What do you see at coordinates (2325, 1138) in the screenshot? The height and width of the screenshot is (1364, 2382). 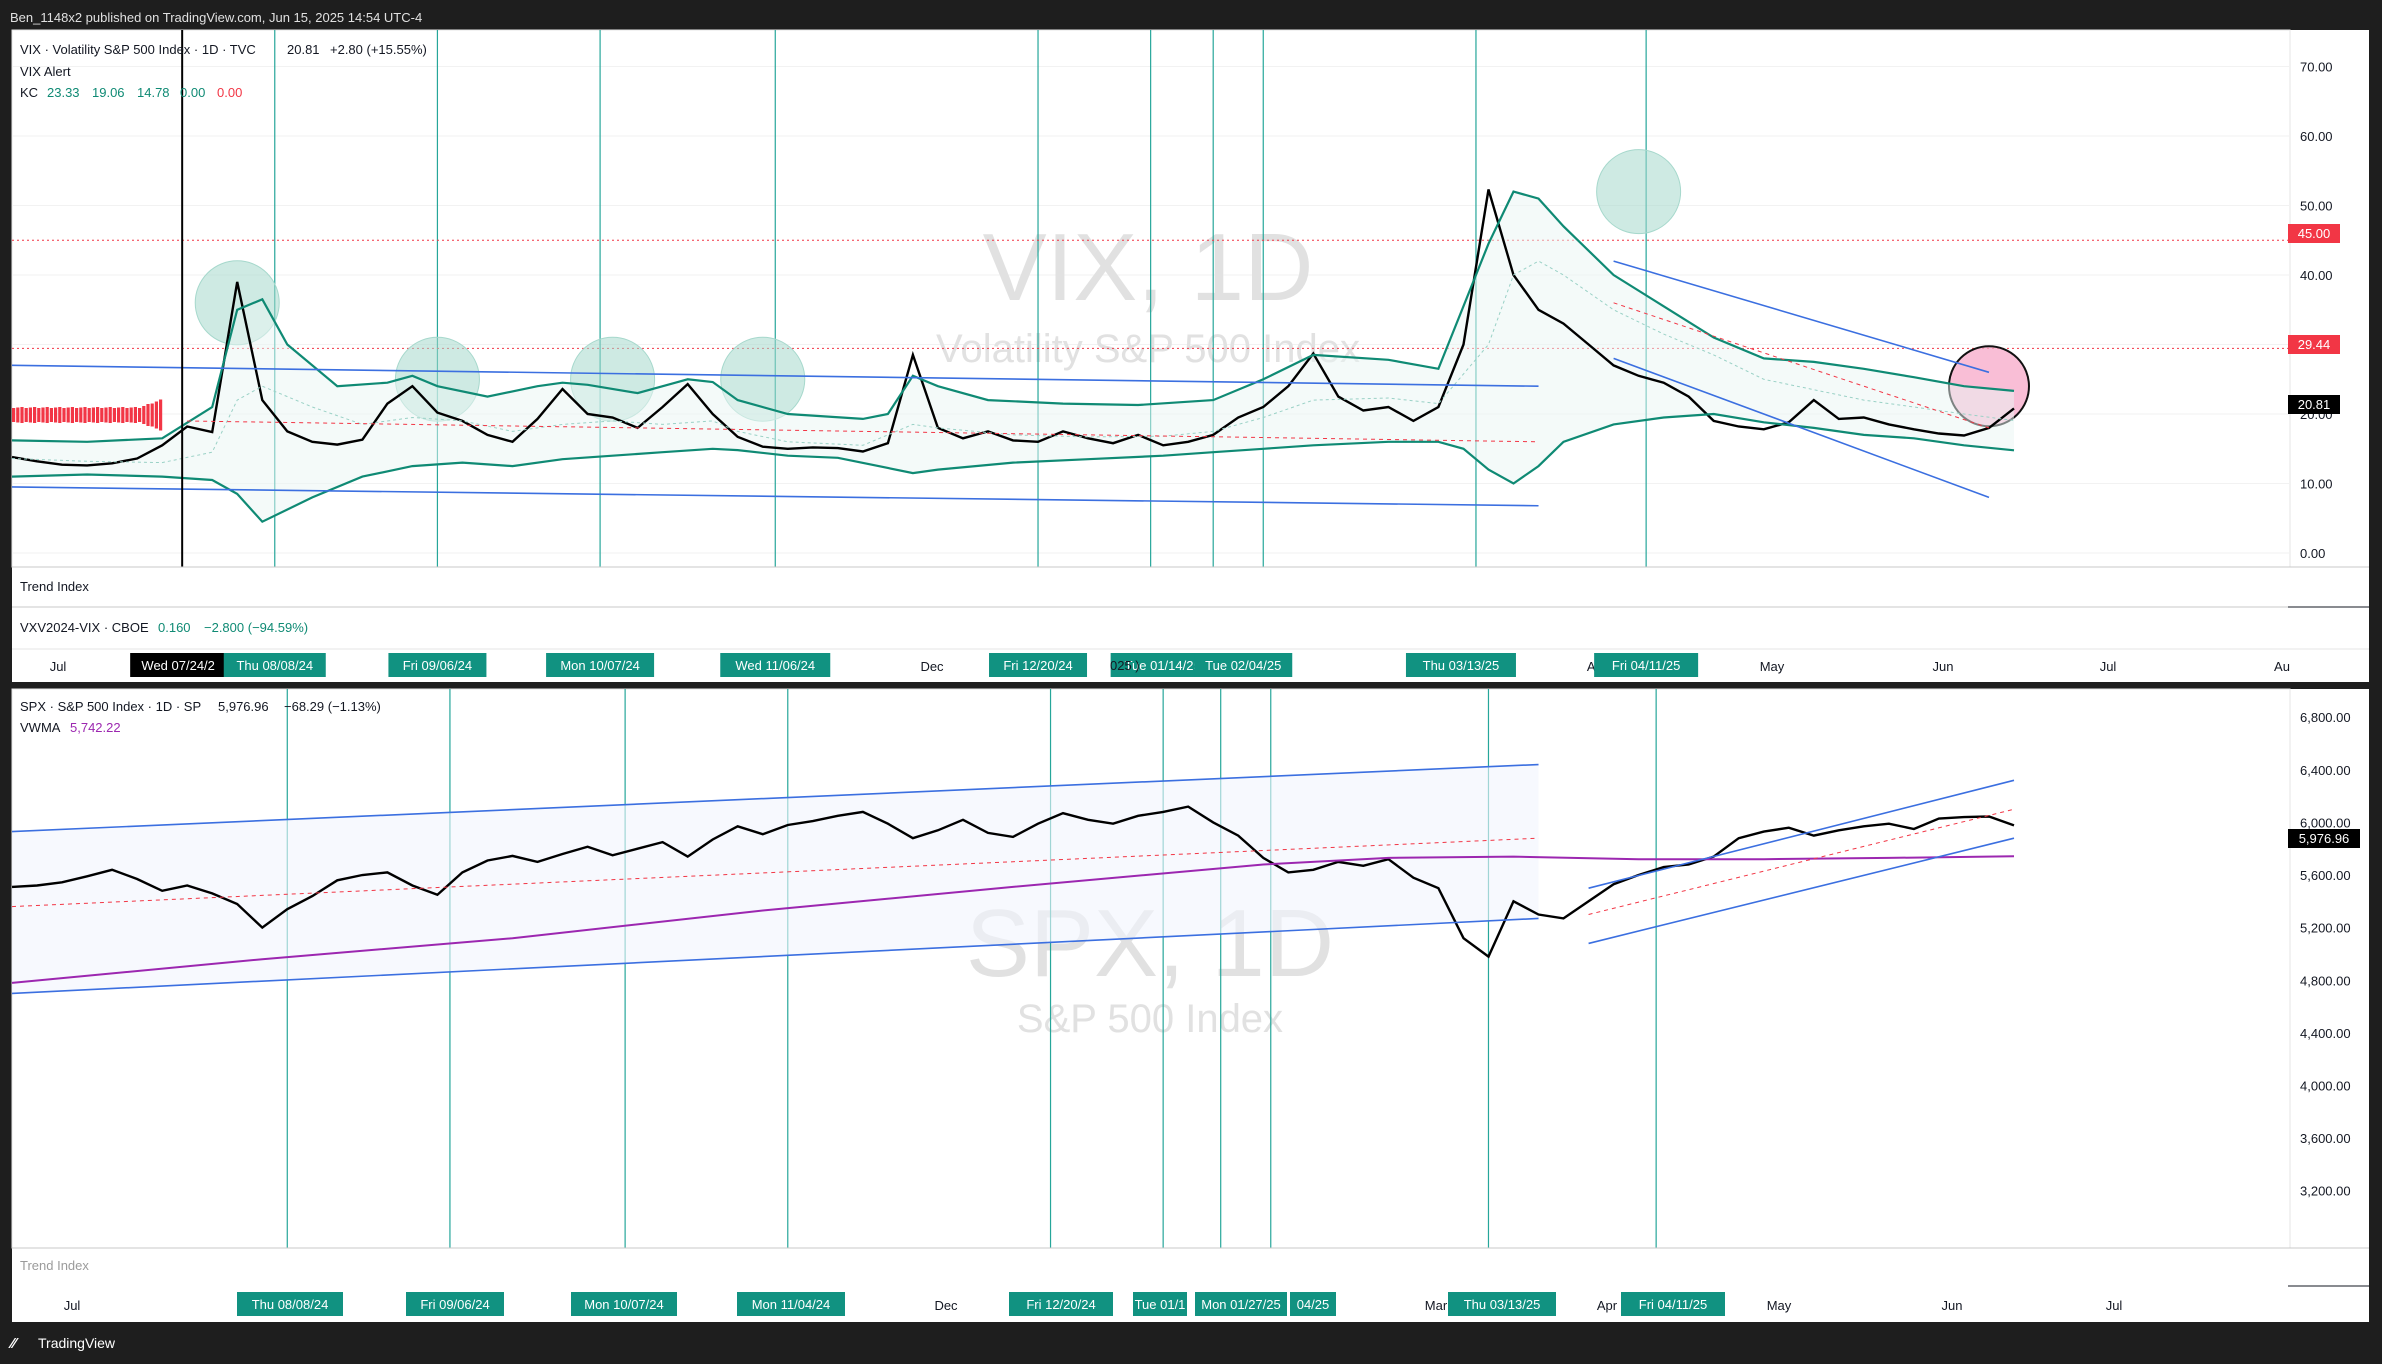 I see `spx-price-tick-label: 3,600.00` at bounding box center [2325, 1138].